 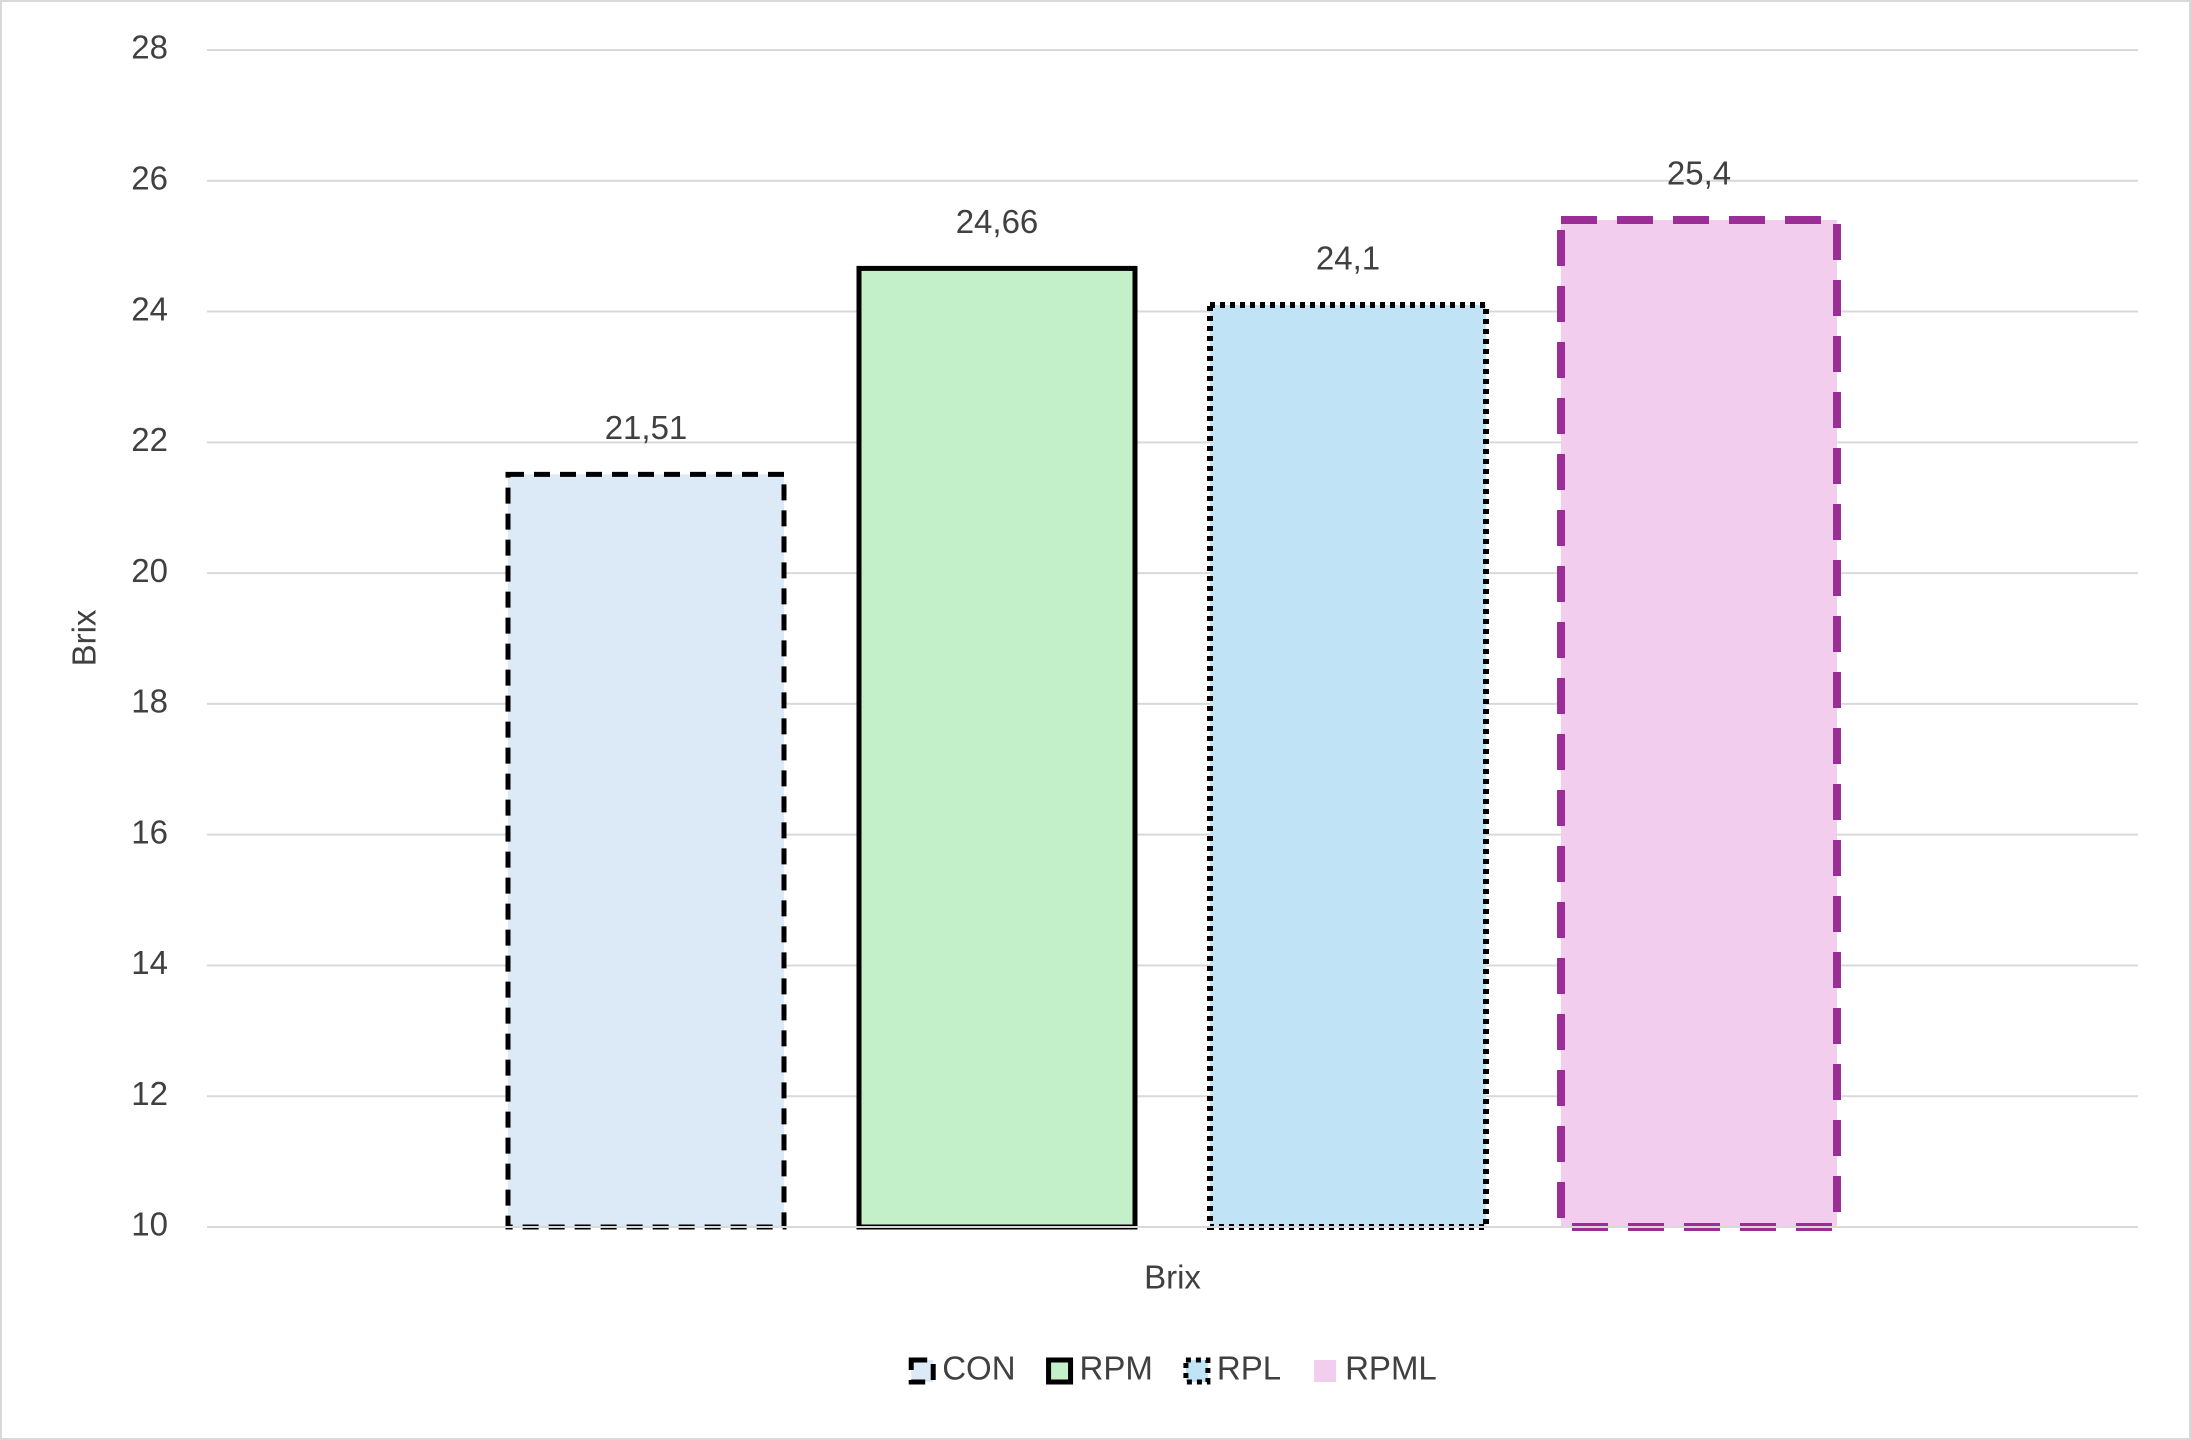 What do you see at coordinates (149, 1093) in the screenshot?
I see `y-tick-label: 12` at bounding box center [149, 1093].